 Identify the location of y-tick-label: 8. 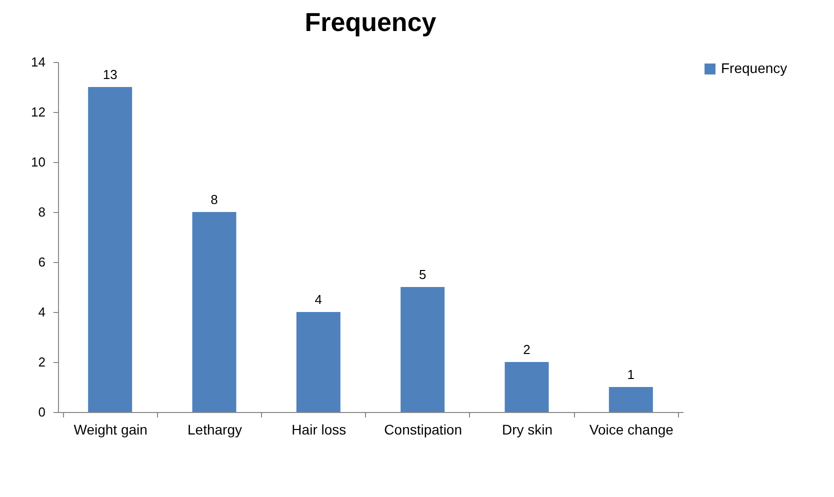
(42, 212).